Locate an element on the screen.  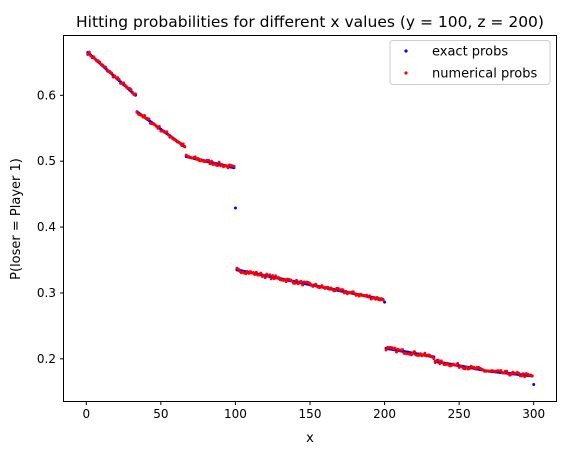
y-tick-label: 0.6 is located at coordinates (46, 95).